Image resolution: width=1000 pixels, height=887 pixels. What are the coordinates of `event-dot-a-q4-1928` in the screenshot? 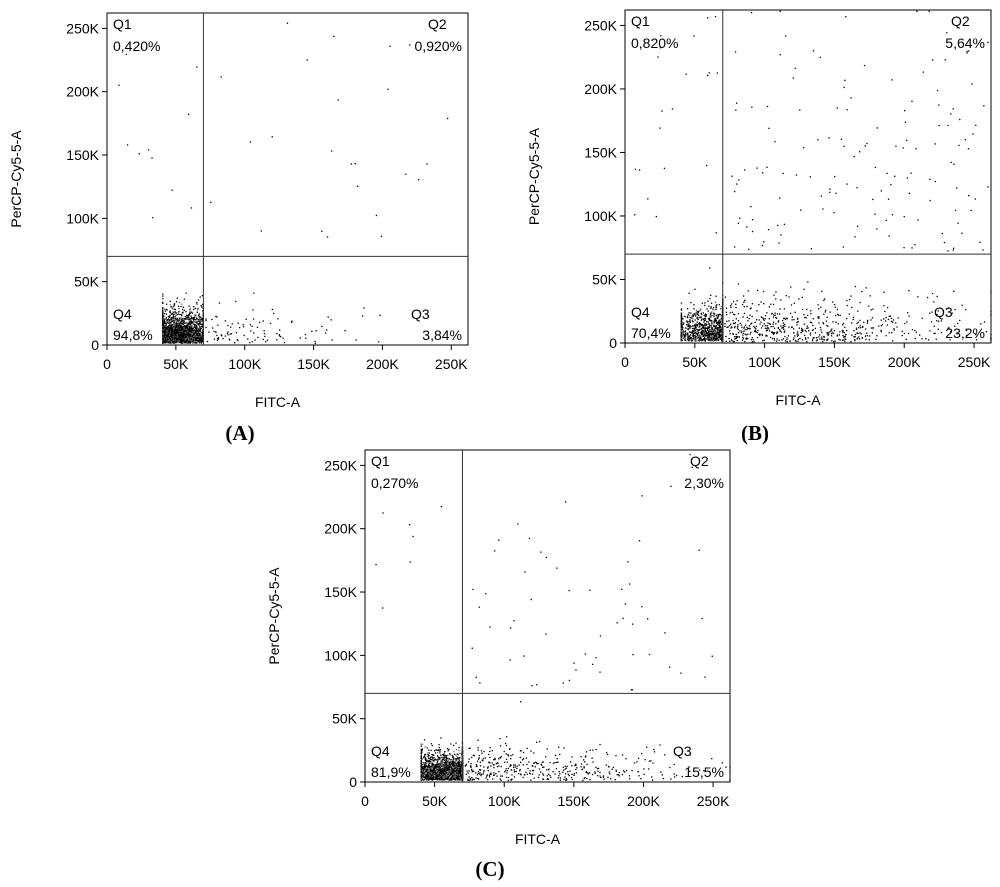 It's located at (167, 330).